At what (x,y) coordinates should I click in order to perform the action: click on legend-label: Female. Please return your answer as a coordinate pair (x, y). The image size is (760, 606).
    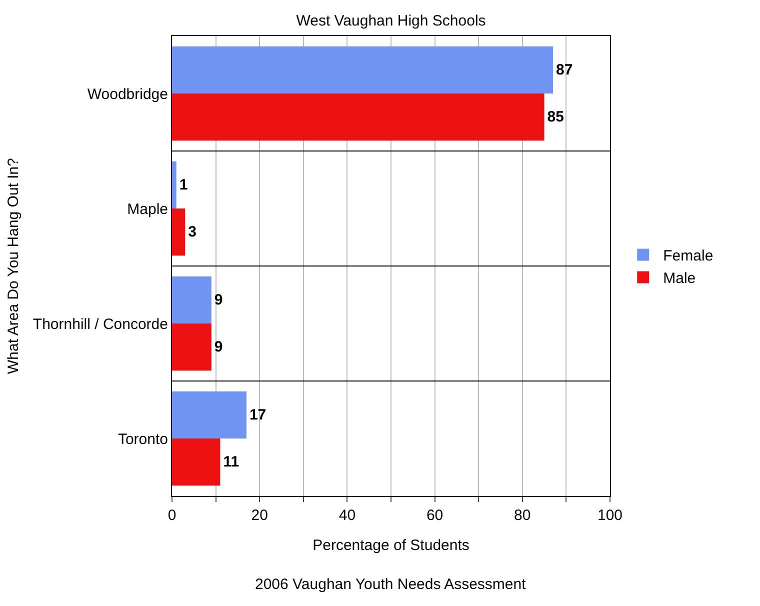
    Looking at the image, I should click on (688, 256).